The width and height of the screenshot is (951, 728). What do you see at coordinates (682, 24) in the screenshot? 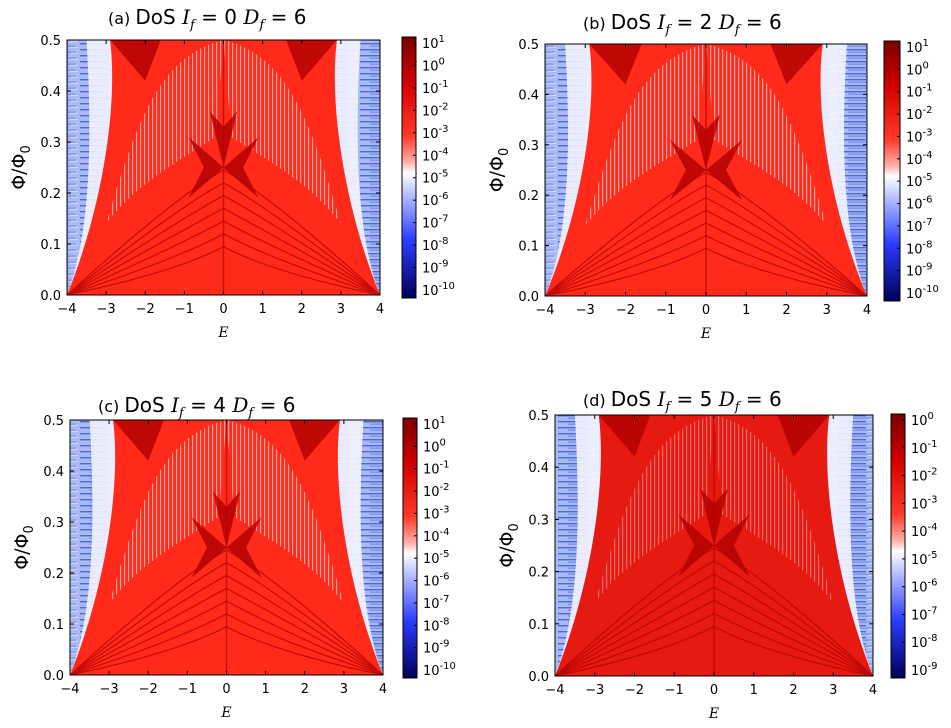
I see `panel-title: (b) DoS If = 2 Df = 6` at bounding box center [682, 24].